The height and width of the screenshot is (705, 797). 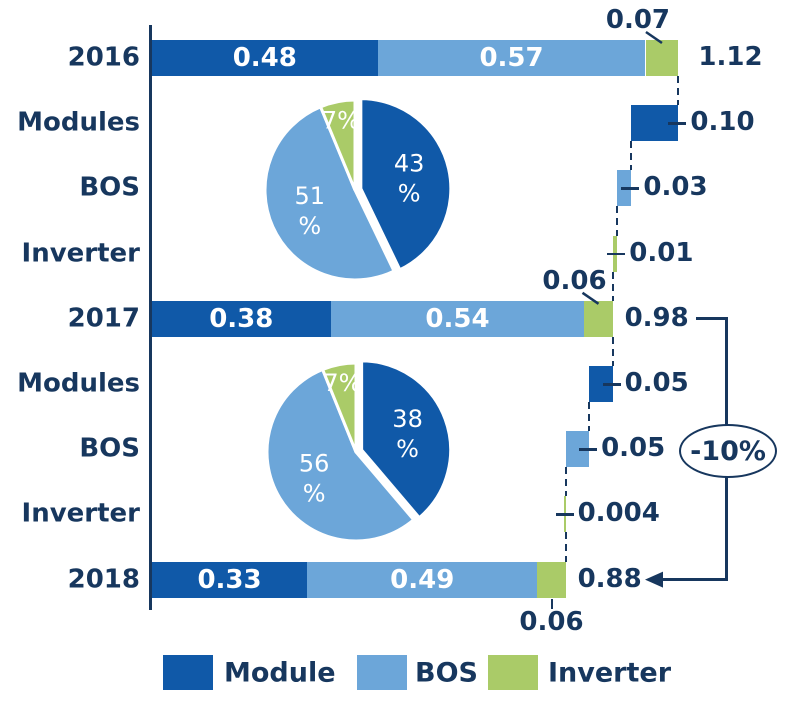 What do you see at coordinates (730, 56) in the screenshot?
I see `total-label-2016: 1.12` at bounding box center [730, 56].